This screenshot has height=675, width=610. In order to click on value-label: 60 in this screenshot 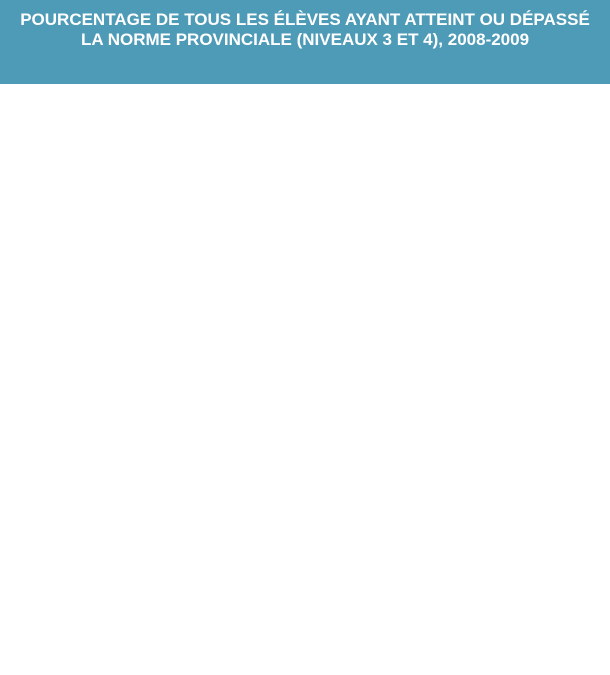, I will do `click(248, 229)`.